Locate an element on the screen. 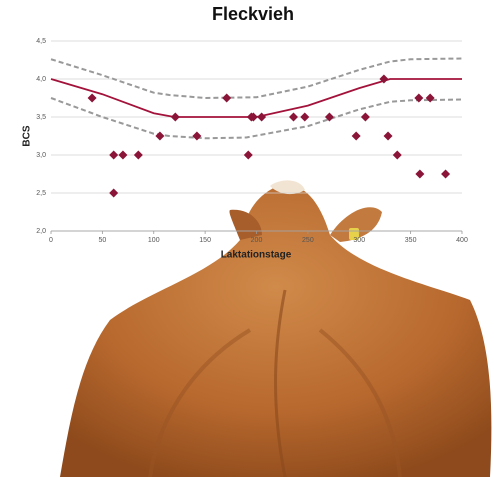 This screenshot has width=494, height=477. x-axis-label: Laktationstage is located at coordinates (256, 255).